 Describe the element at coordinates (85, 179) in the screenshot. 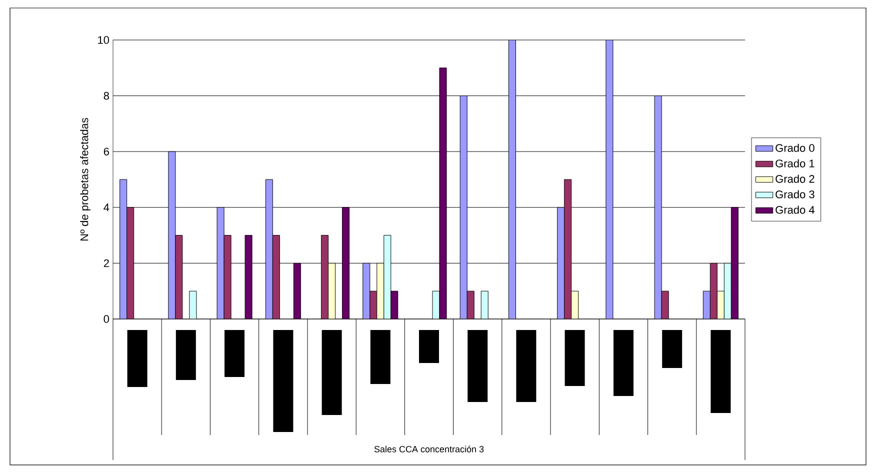

I see `y-axis-title: Nº de probetas afectadas` at that location.